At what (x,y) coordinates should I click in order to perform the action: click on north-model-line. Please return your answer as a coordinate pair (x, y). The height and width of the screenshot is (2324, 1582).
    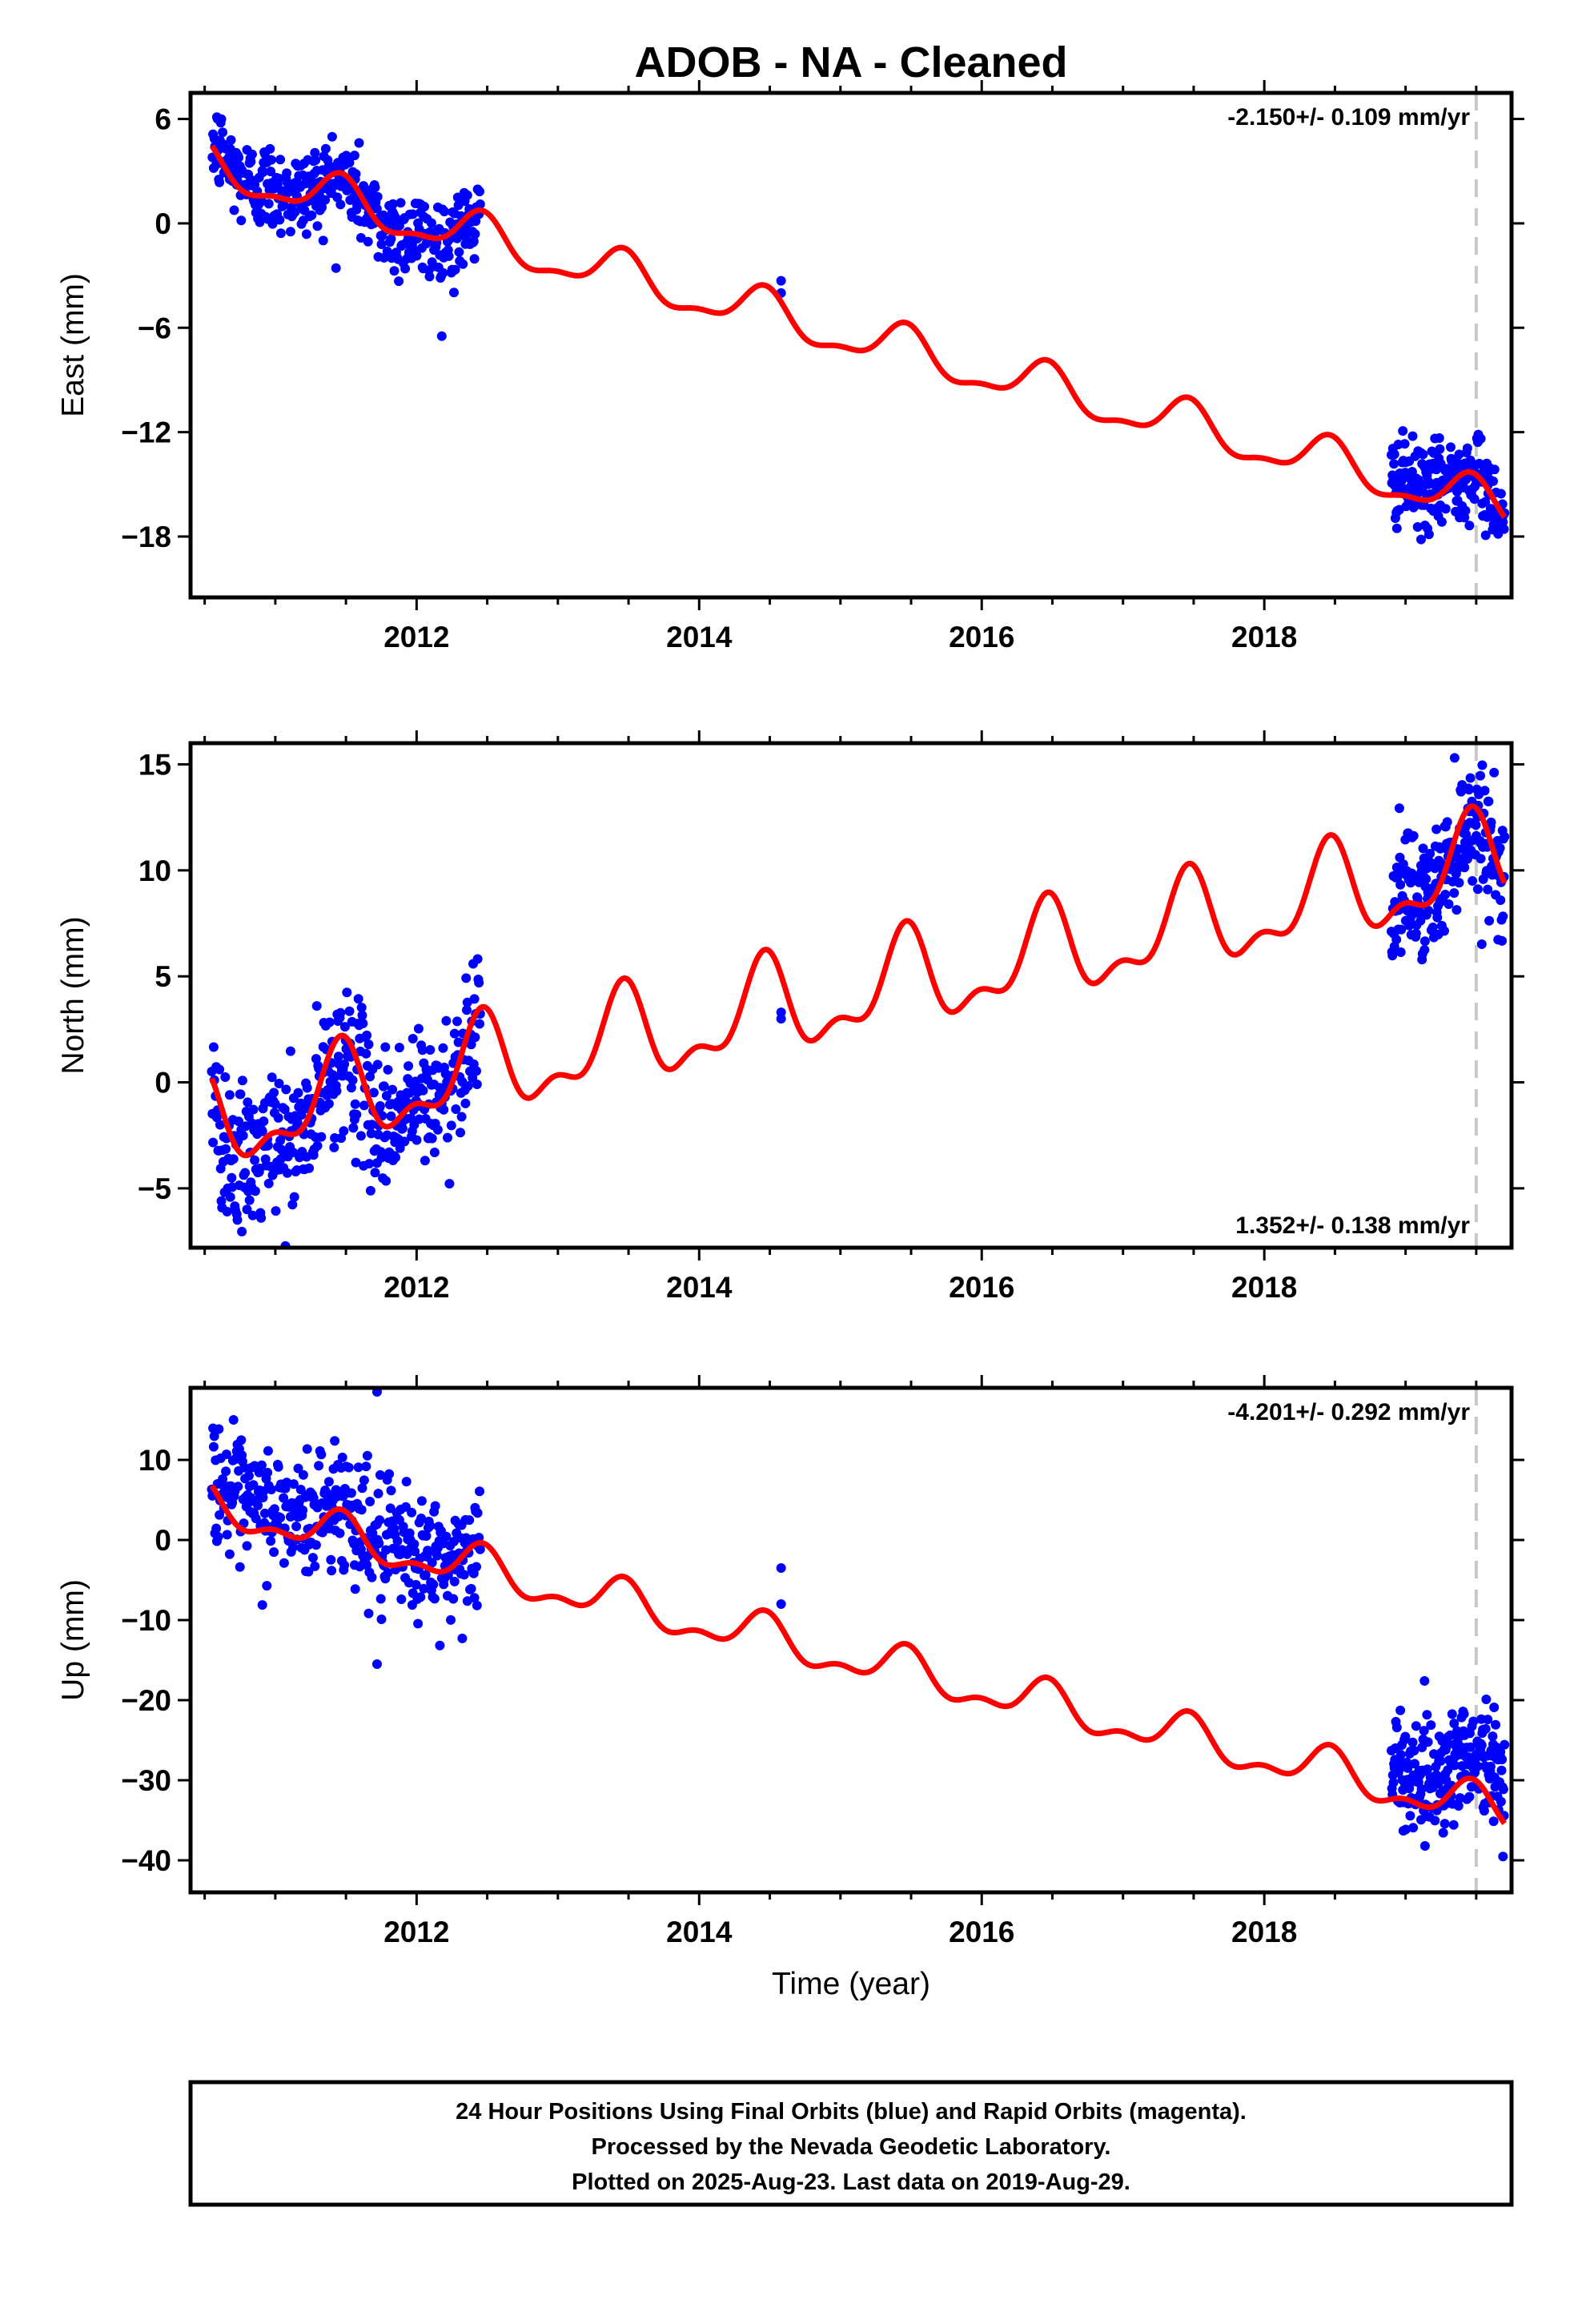
    Looking at the image, I should click on (858, 981).